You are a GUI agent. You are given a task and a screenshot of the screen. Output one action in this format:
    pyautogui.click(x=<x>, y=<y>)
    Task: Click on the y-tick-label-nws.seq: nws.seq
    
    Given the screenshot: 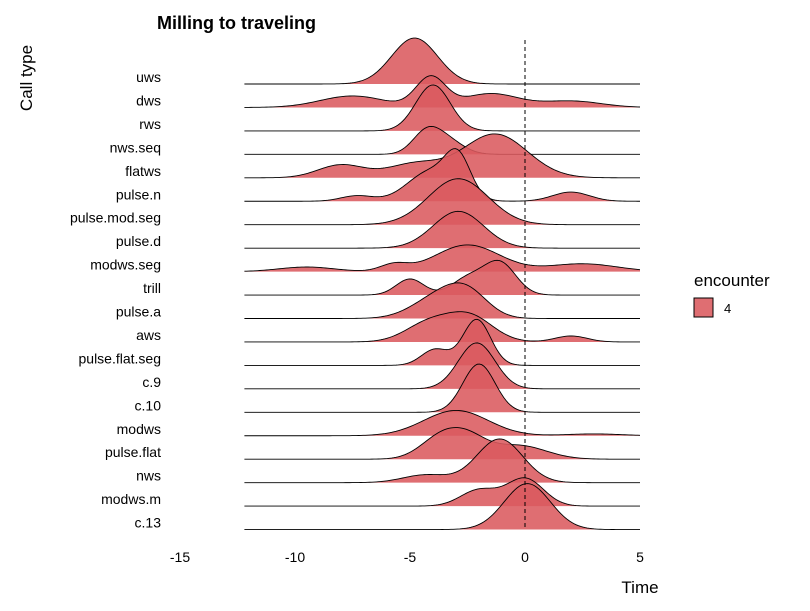 What is the action you would take?
    pyautogui.click(x=135, y=147)
    